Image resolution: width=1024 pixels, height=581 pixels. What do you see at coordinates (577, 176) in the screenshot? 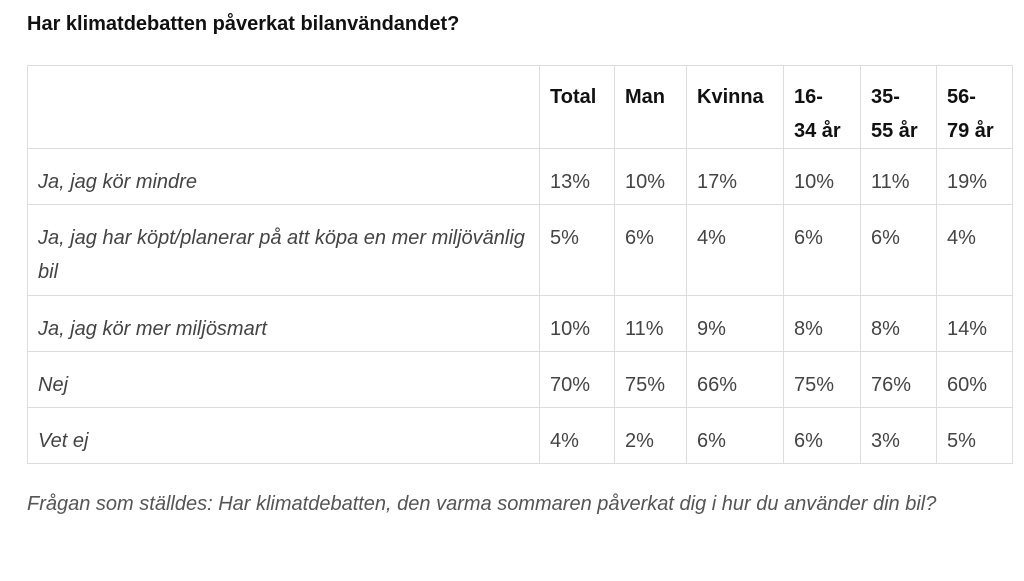
I see `table-cell: 13%` at bounding box center [577, 176].